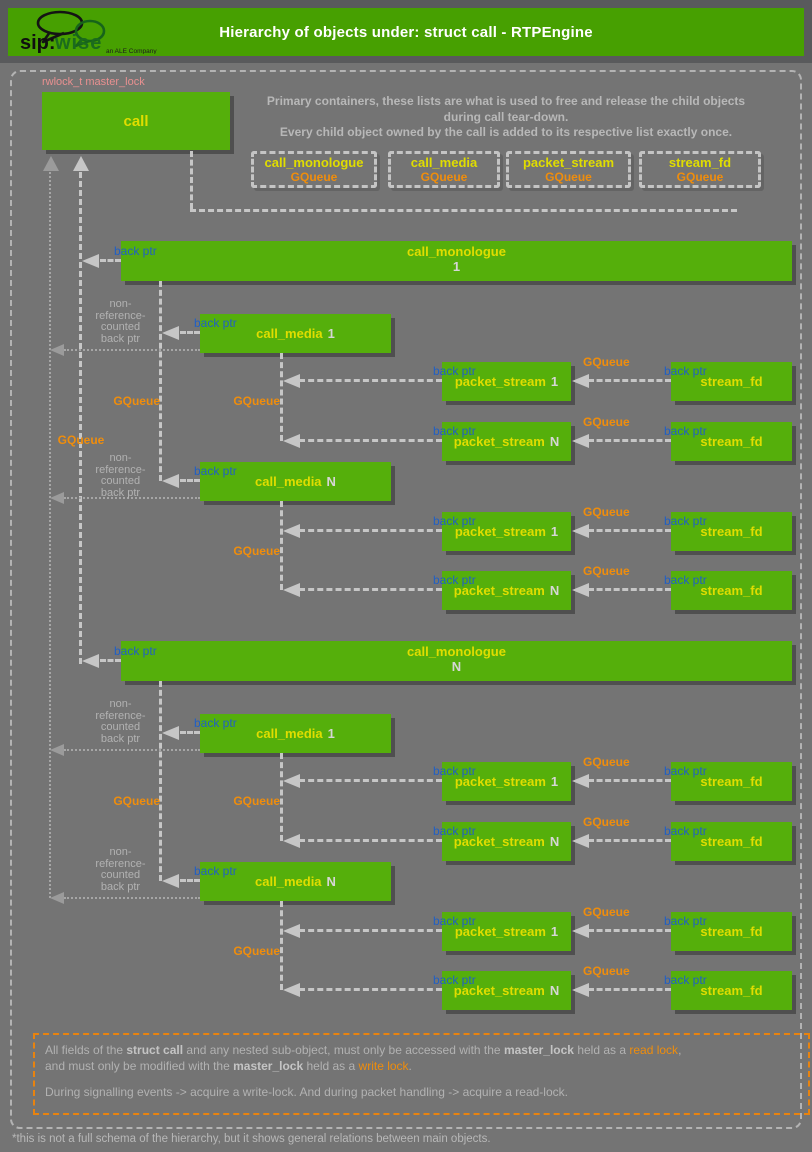 Image resolution: width=812 pixels, height=1152 pixels. I want to click on logo-wise-text: wise, so click(78, 43).